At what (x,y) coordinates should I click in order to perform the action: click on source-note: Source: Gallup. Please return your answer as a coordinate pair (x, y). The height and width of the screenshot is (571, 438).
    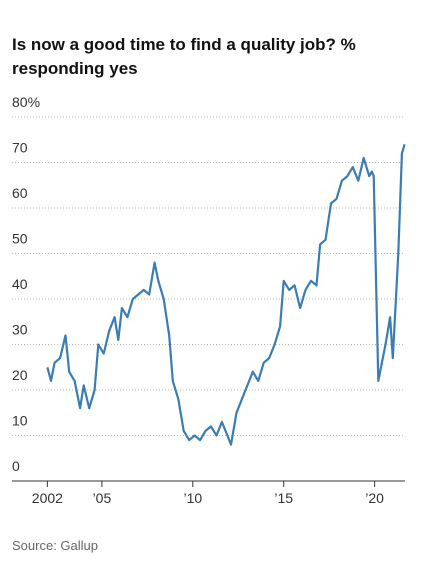
    Looking at the image, I should click on (55, 545).